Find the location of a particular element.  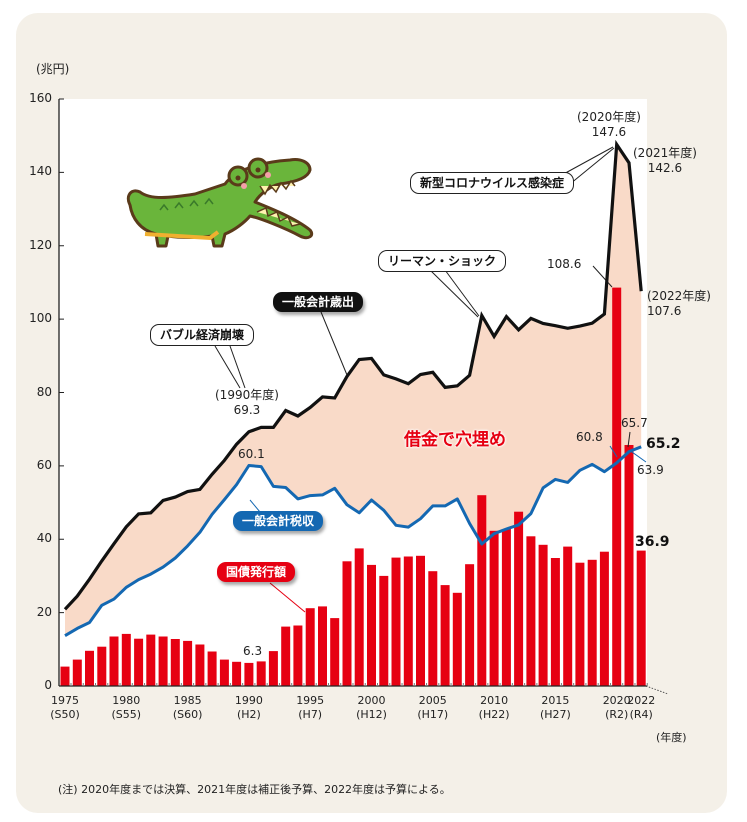

x-tick-label-1980: 1980 (S55) is located at coordinates (126, 708).